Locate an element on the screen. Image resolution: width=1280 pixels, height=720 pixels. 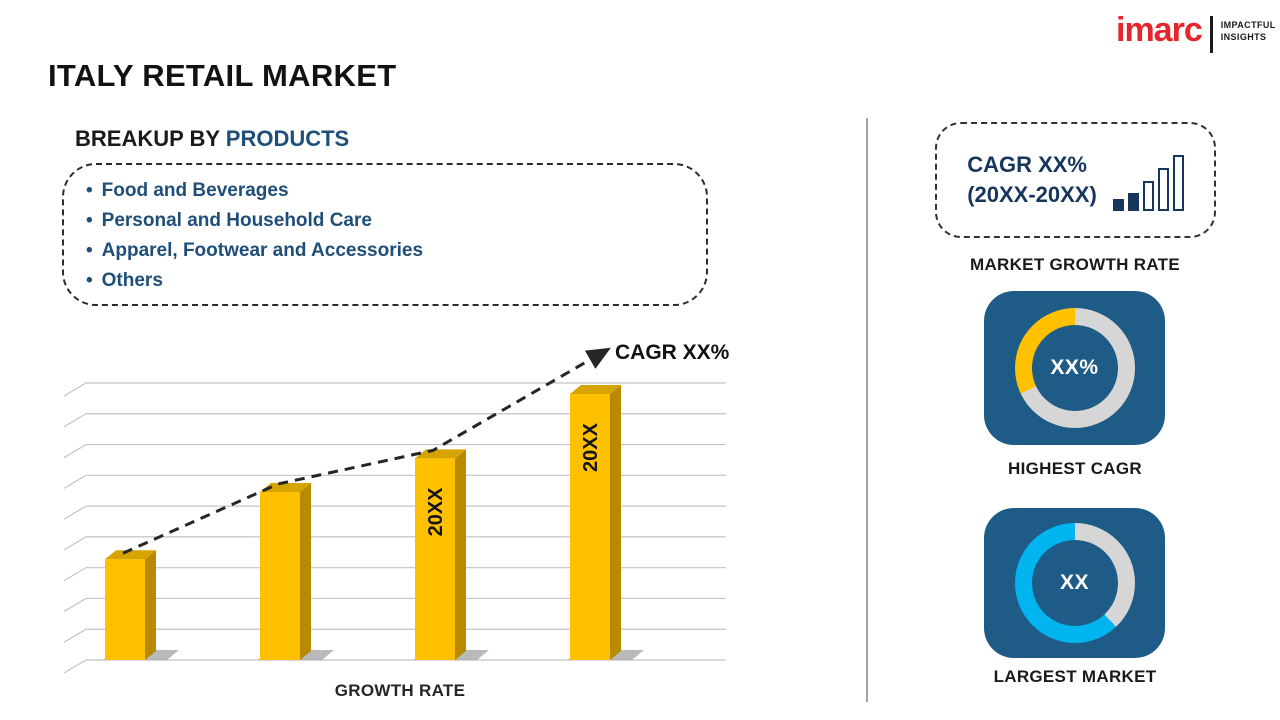
chart-x-axis-label: GROWTH RATE is located at coordinates (400, 690).